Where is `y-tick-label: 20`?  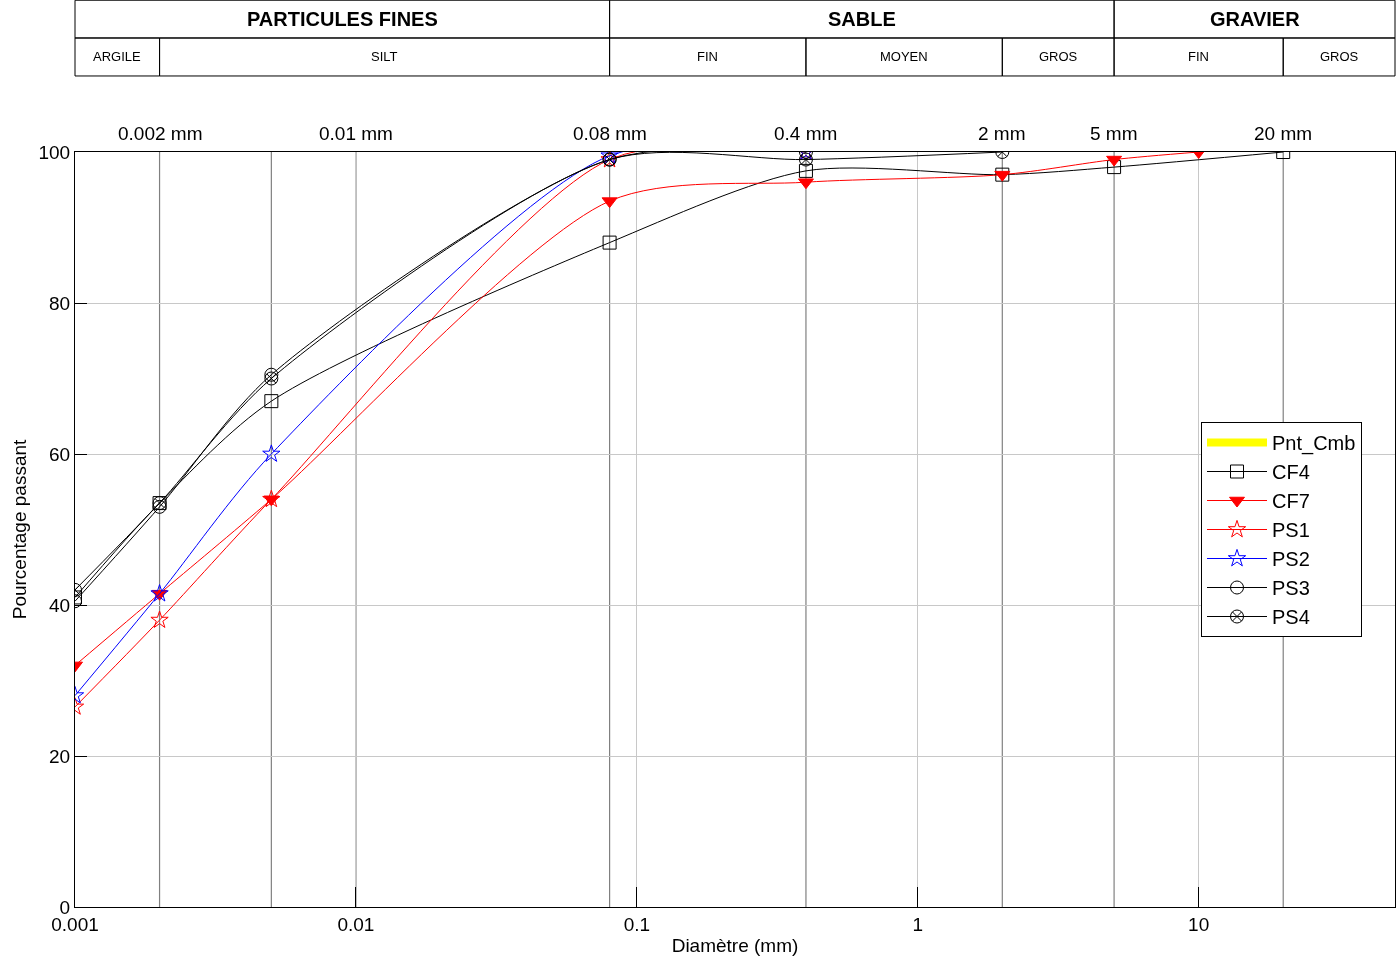 y-tick-label: 20 is located at coordinates (60, 756).